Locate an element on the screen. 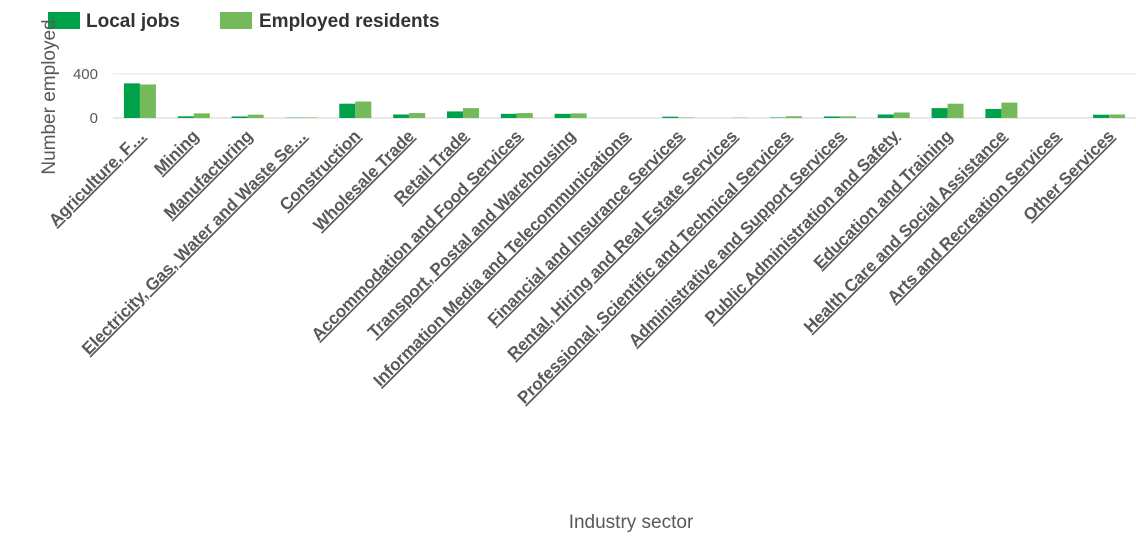 This screenshot has width=1136, height=538. y-axis-title: Number employed is located at coordinates (49, 96).